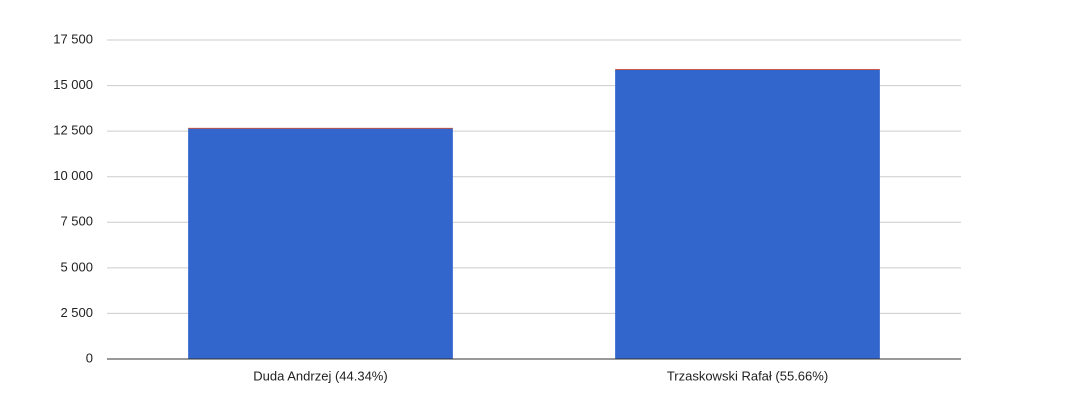 The width and height of the screenshot is (1068, 400). I want to click on y-tick-label: 10 000, so click(73, 175).